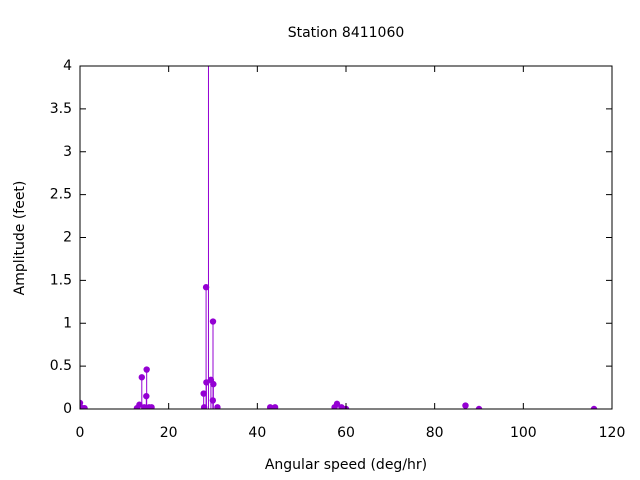 The width and height of the screenshot is (640, 480). What do you see at coordinates (67, 323) in the screenshot?
I see `y-tick-label: 1` at bounding box center [67, 323].